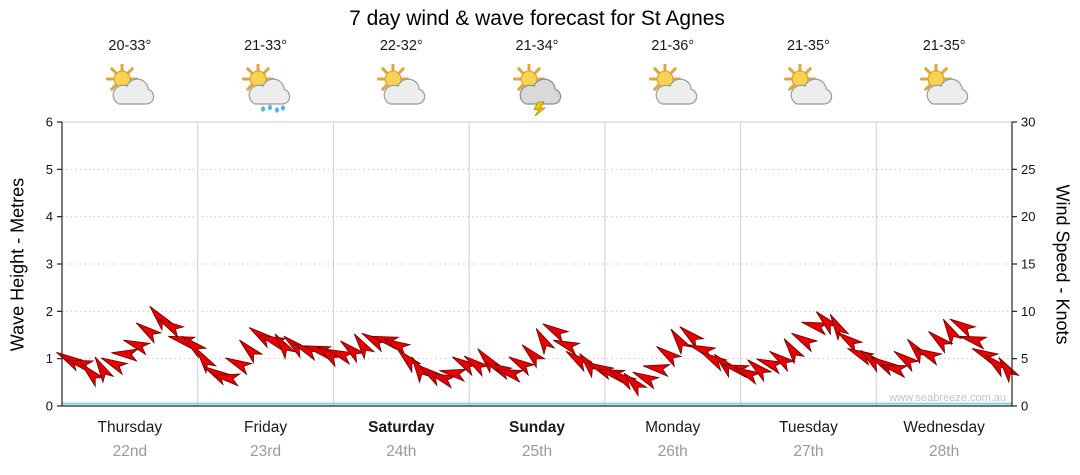  What do you see at coordinates (808, 427) in the screenshot?
I see `day-label: Tuesday` at bounding box center [808, 427].